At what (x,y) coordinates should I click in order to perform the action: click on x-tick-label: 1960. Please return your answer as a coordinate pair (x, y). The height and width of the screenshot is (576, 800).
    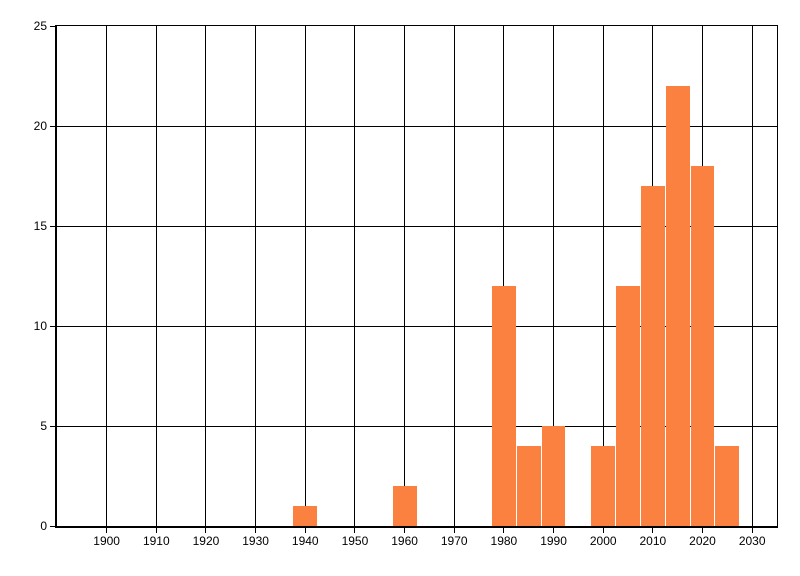
    Looking at the image, I should click on (404, 541).